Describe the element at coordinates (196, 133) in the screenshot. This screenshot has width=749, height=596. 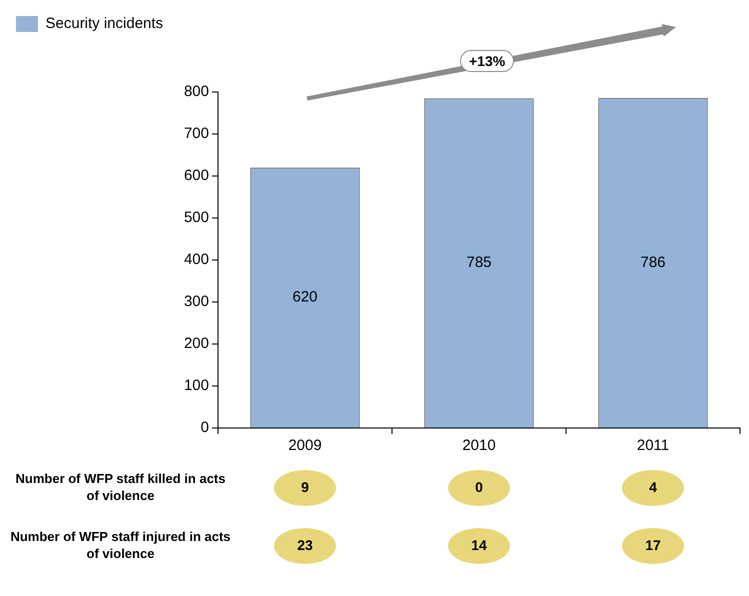
I see `y-tick-label: 700` at that location.